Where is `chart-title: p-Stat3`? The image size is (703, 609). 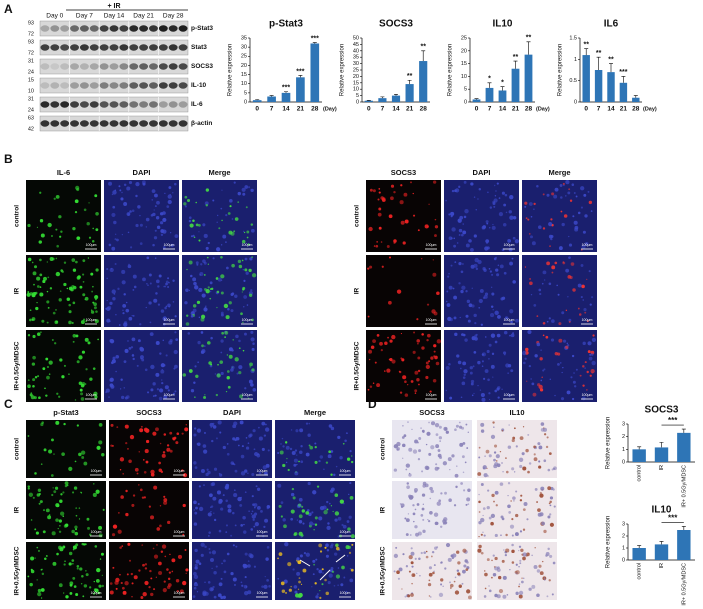
chart-title: p-Stat3 is located at coordinates (286, 24).